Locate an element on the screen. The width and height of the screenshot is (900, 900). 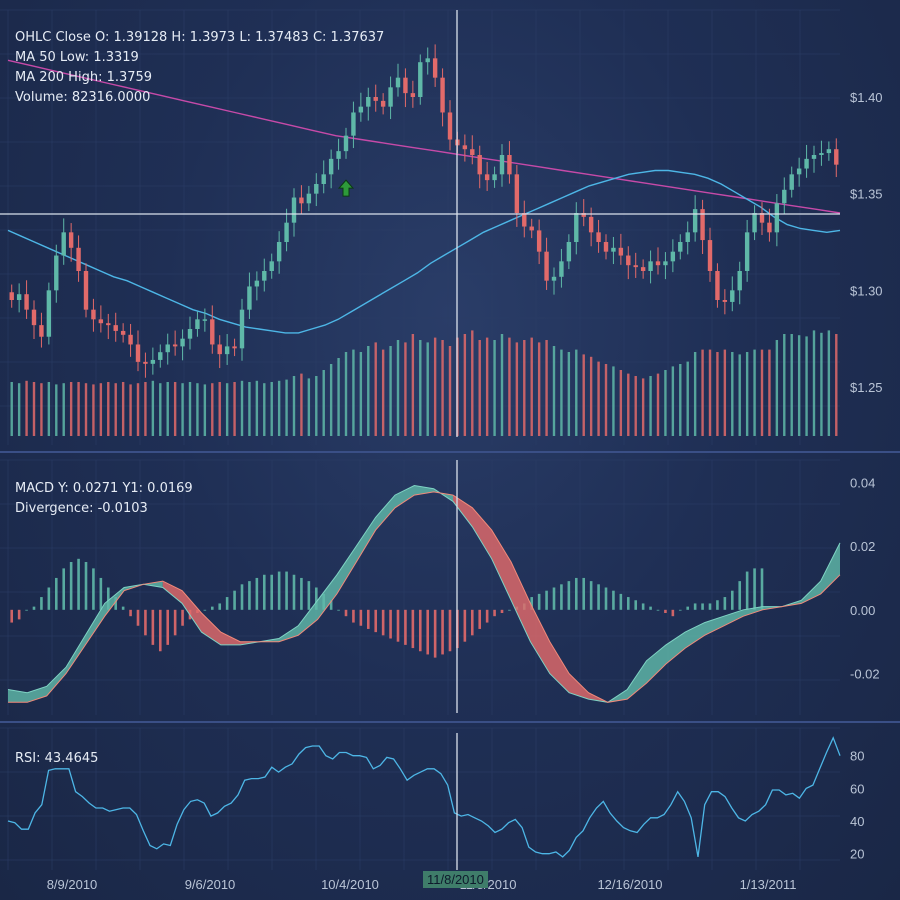
macd-histogram is located at coordinates (387, 608).